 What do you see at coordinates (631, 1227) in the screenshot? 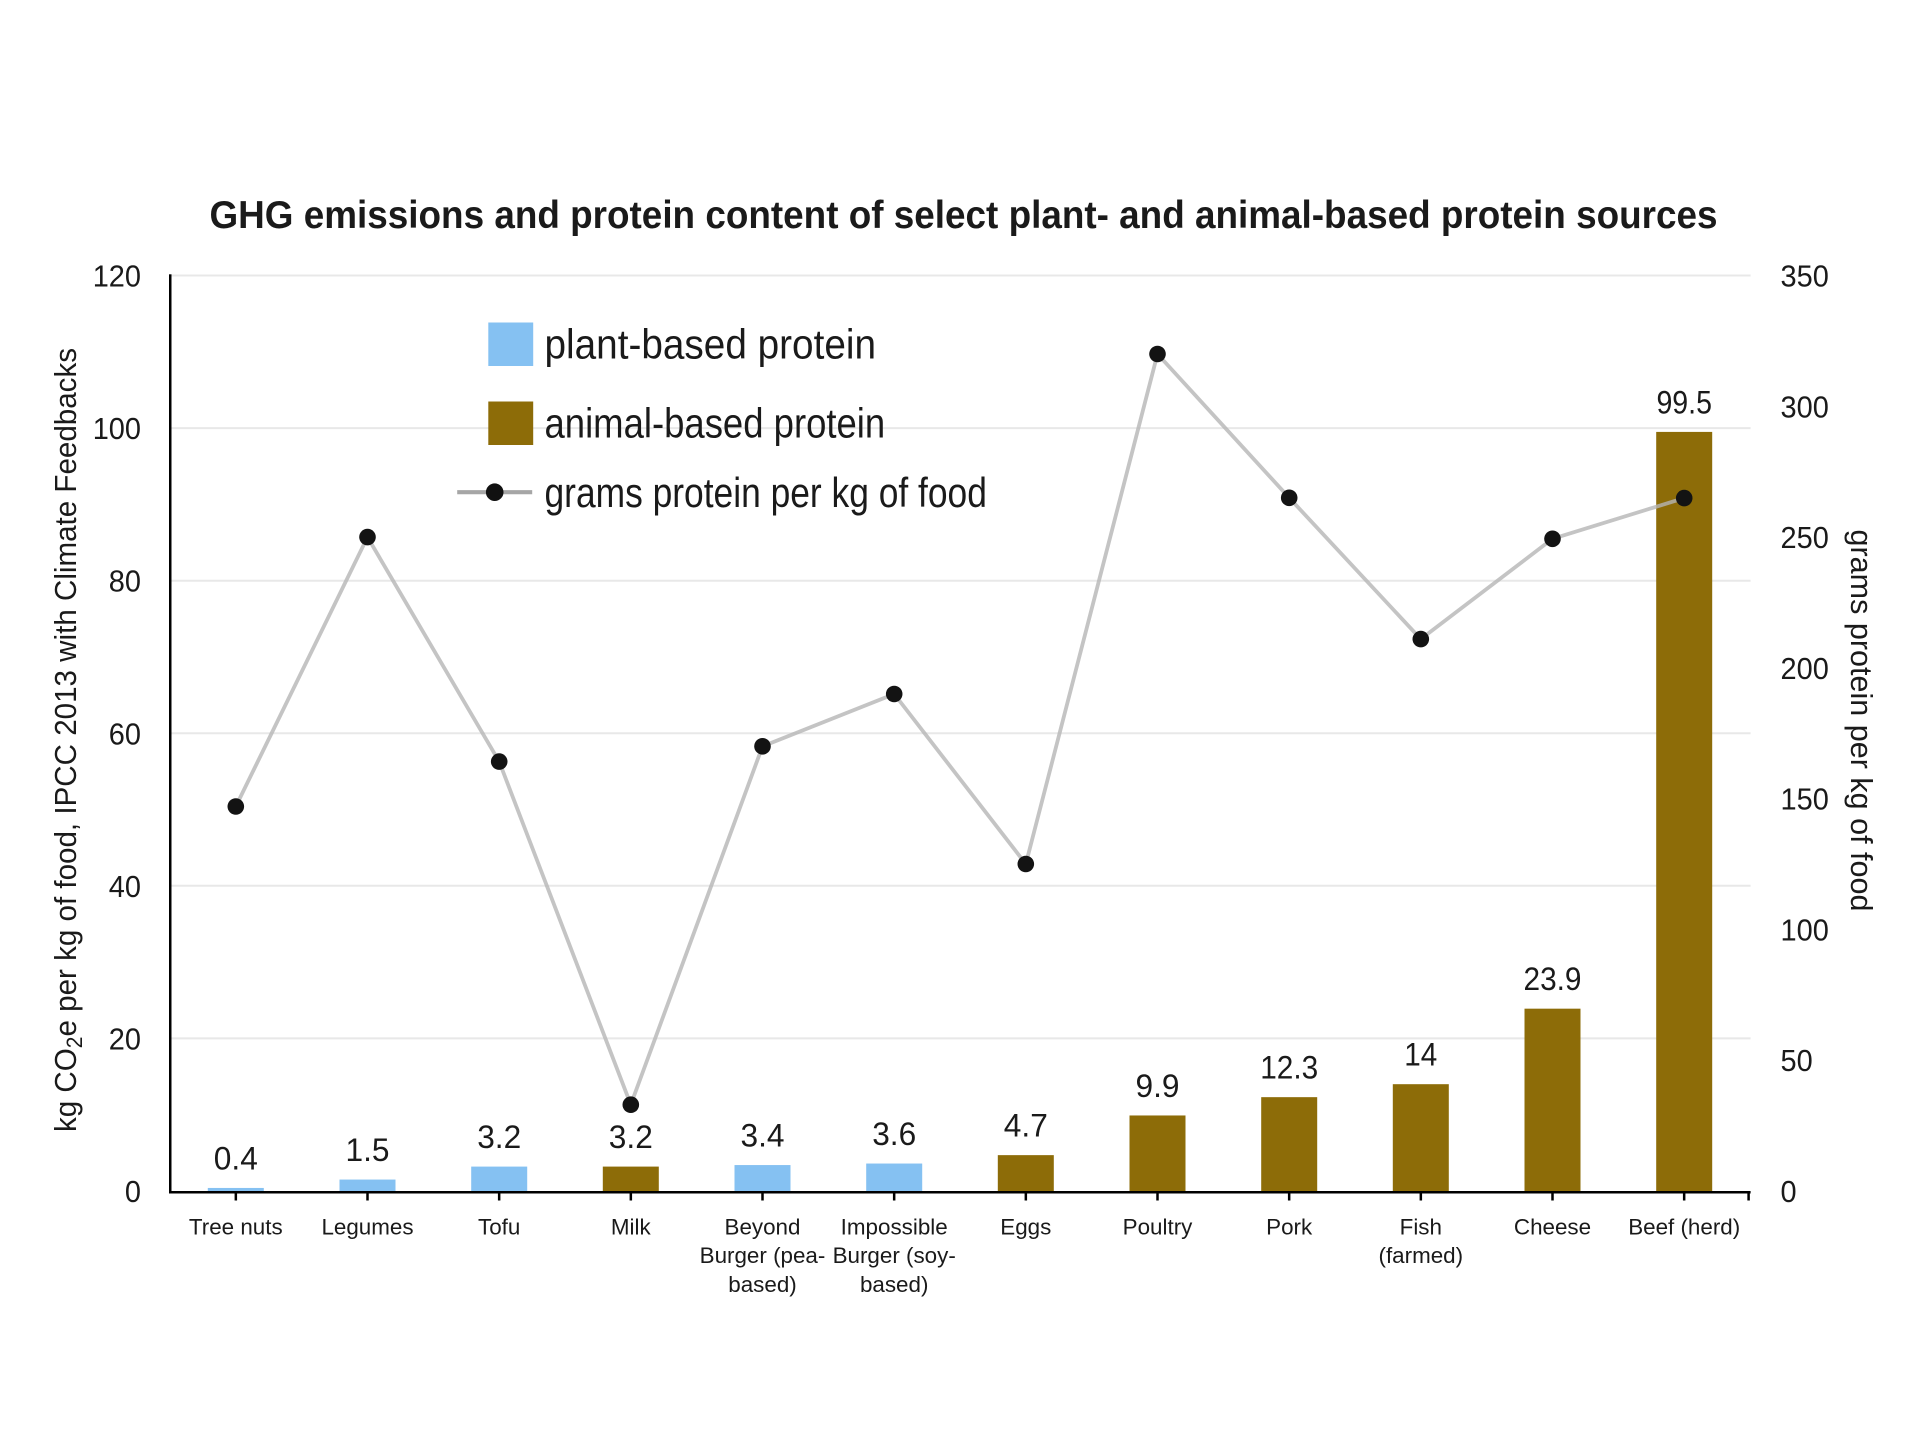
I see `svg-text: Milk` at bounding box center [631, 1227].